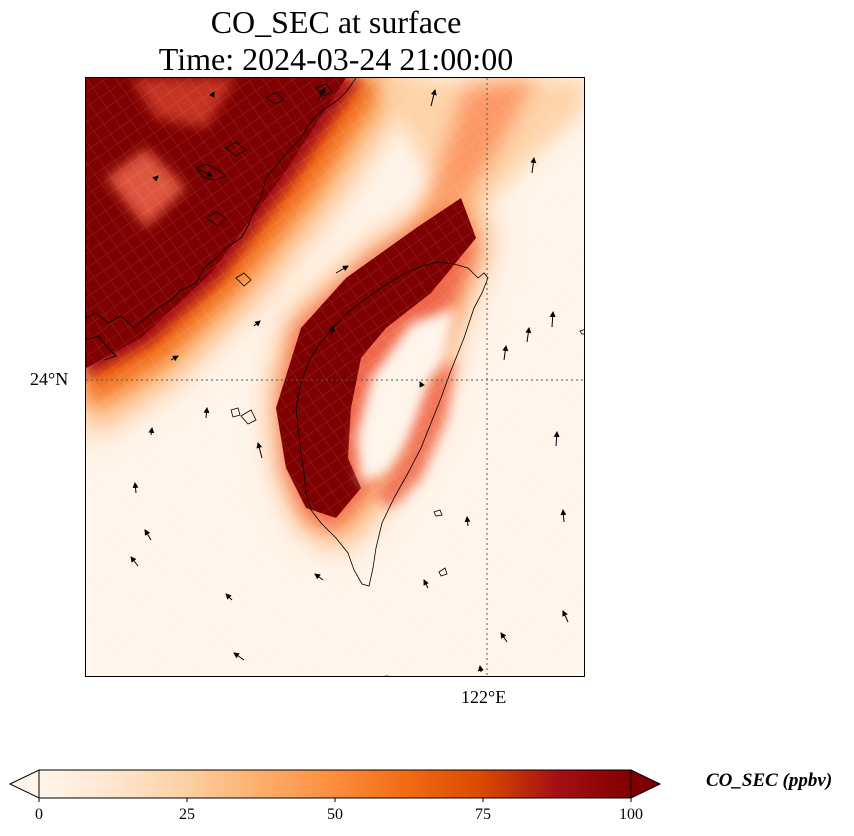 The width and height of the screenshot is (854, 836). What do you see at coordinates (335, 800) in the screenshot?
I see `colorbar-ticks` at bounding box center [335, 800].